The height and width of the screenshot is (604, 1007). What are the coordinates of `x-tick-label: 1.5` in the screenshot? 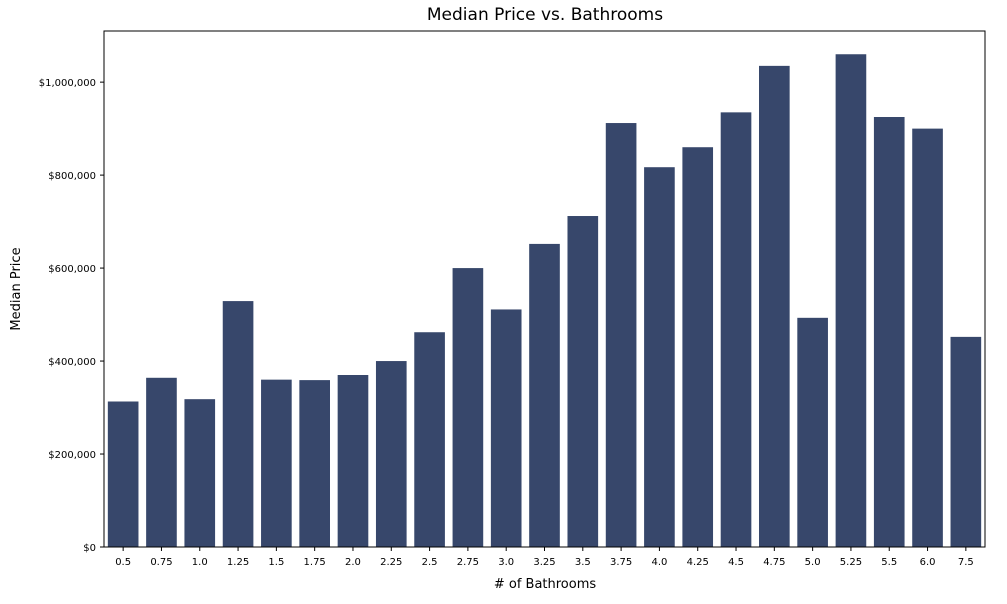 It's located at (276, 562).